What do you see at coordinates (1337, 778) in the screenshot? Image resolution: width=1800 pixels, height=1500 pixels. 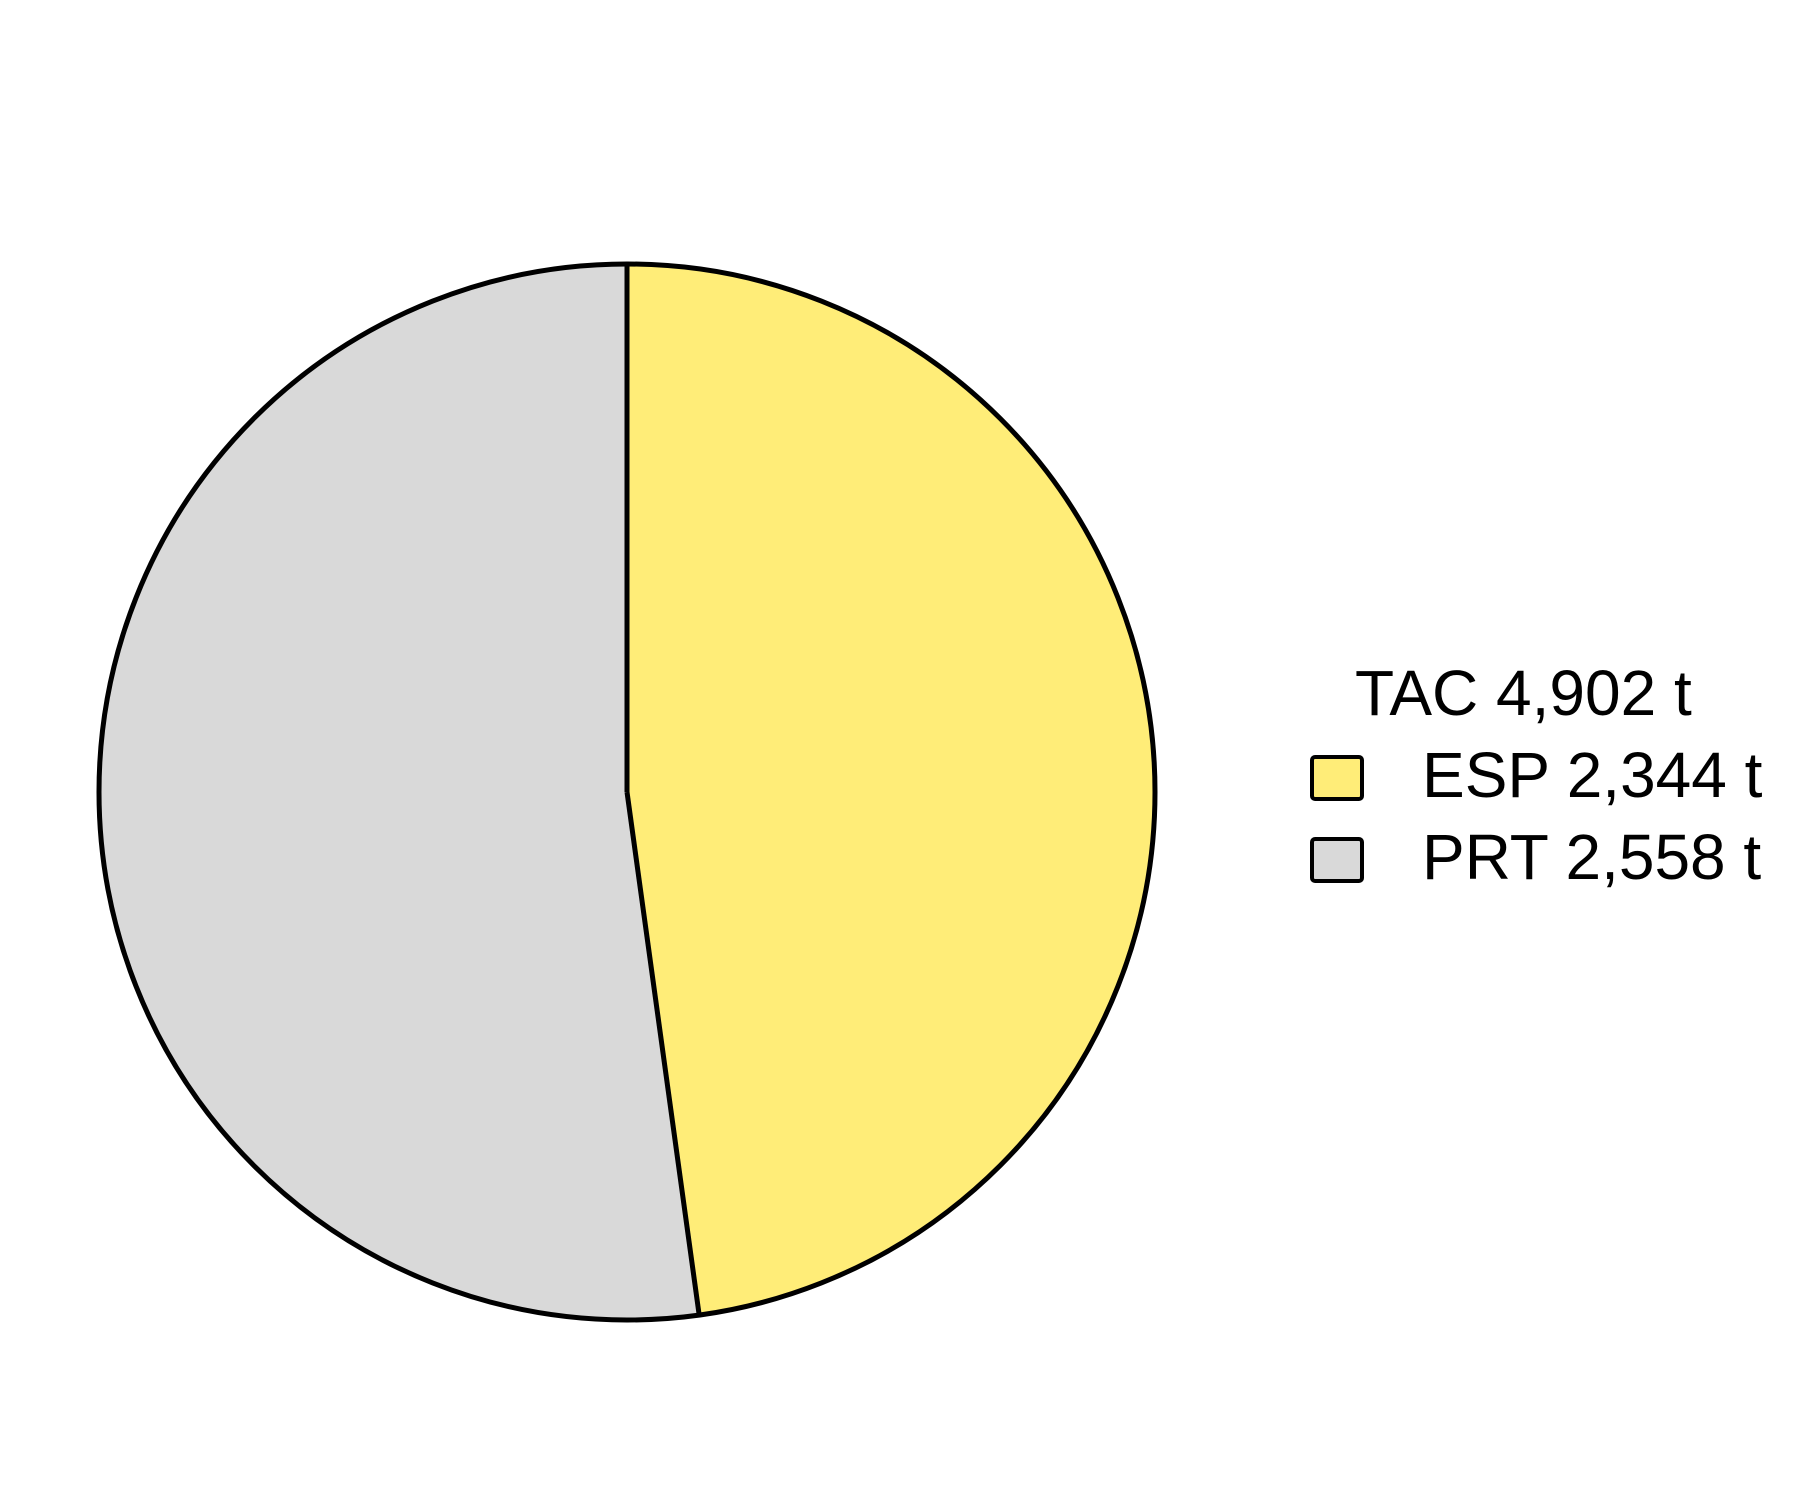 I see `legend-key-esp` at bounding box center [1337, 778].